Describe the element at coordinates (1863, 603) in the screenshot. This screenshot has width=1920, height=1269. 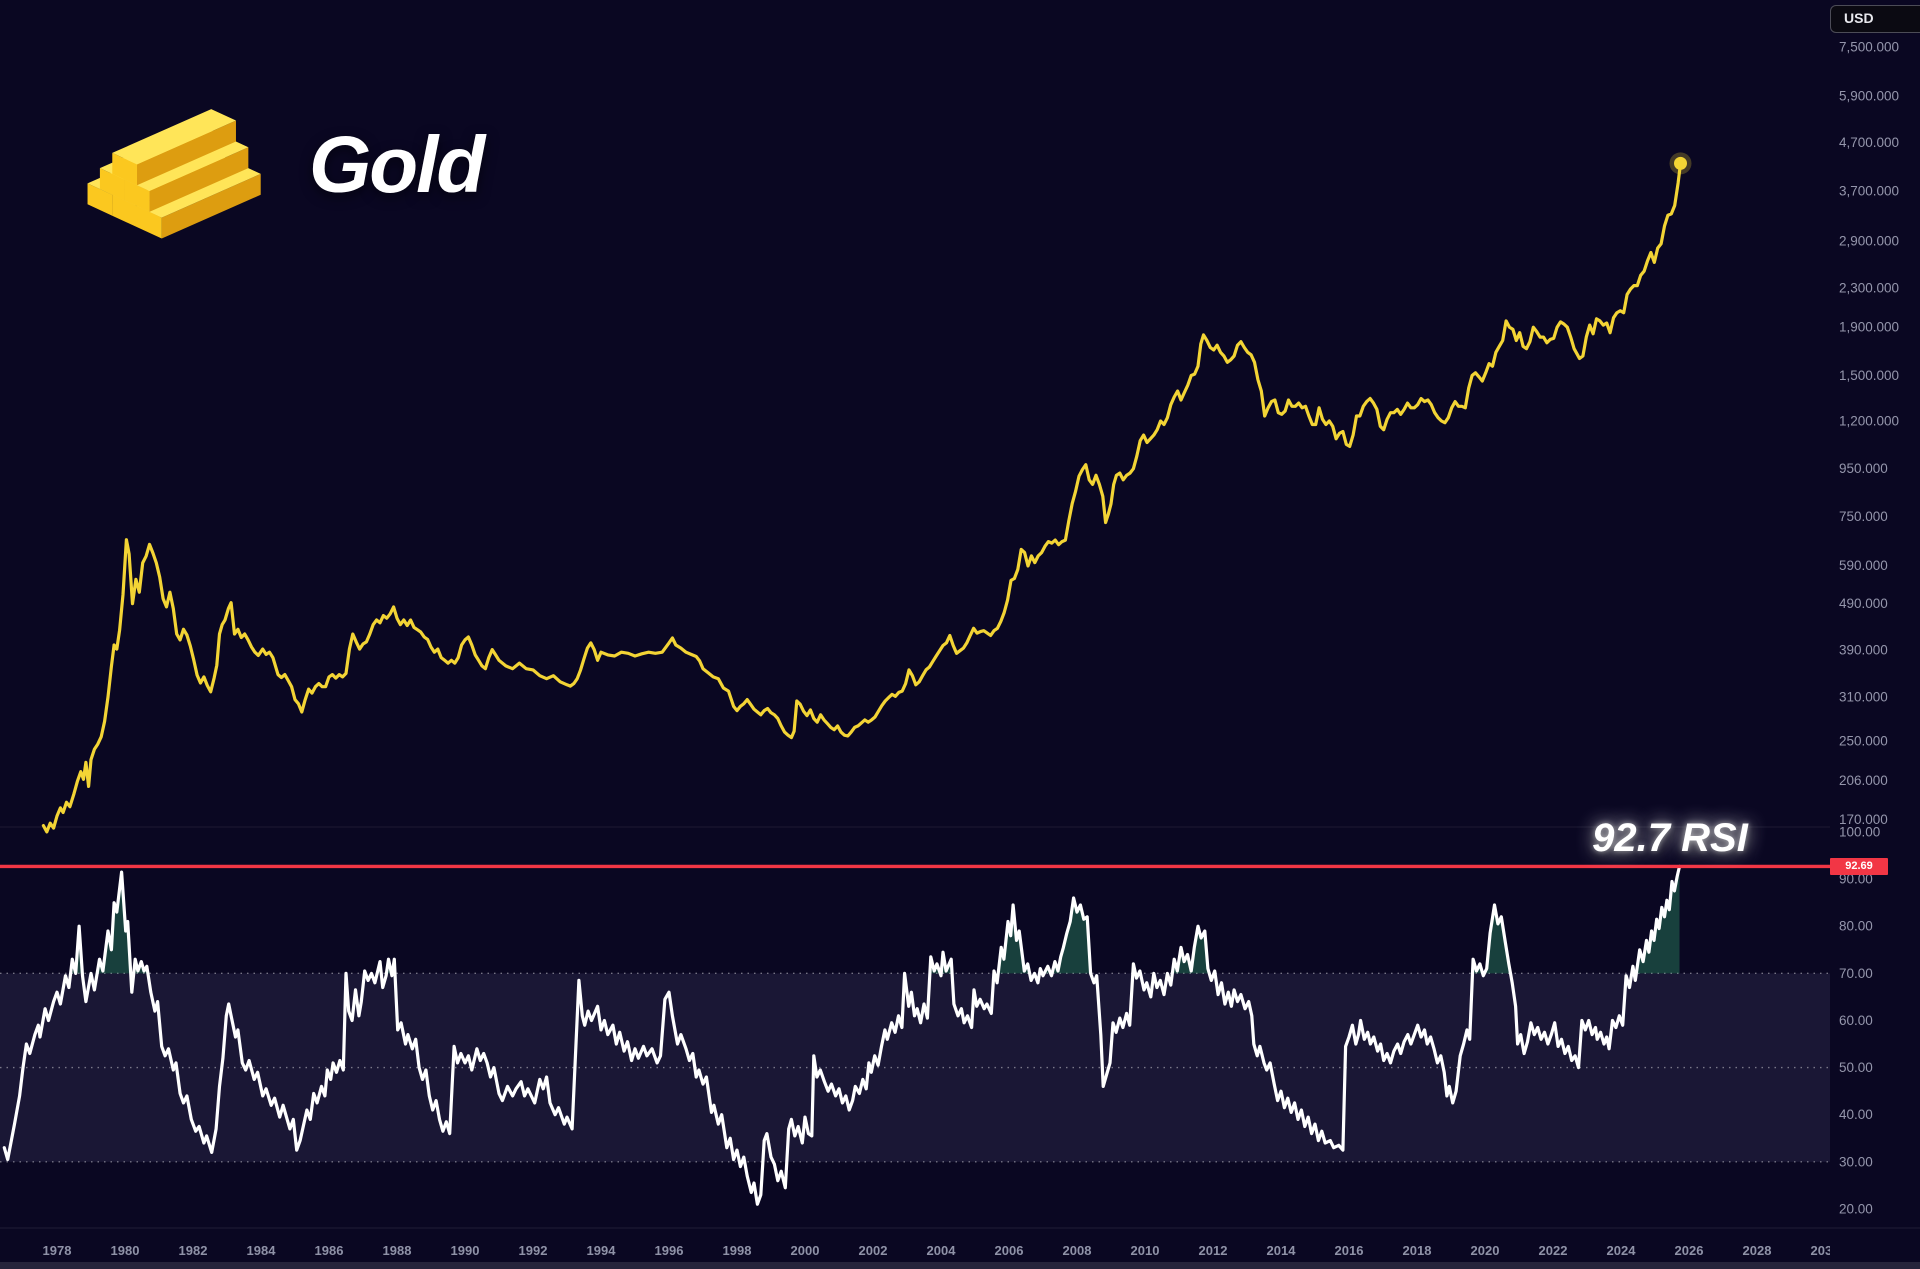
I see `svg-text: 490.000` at that location.